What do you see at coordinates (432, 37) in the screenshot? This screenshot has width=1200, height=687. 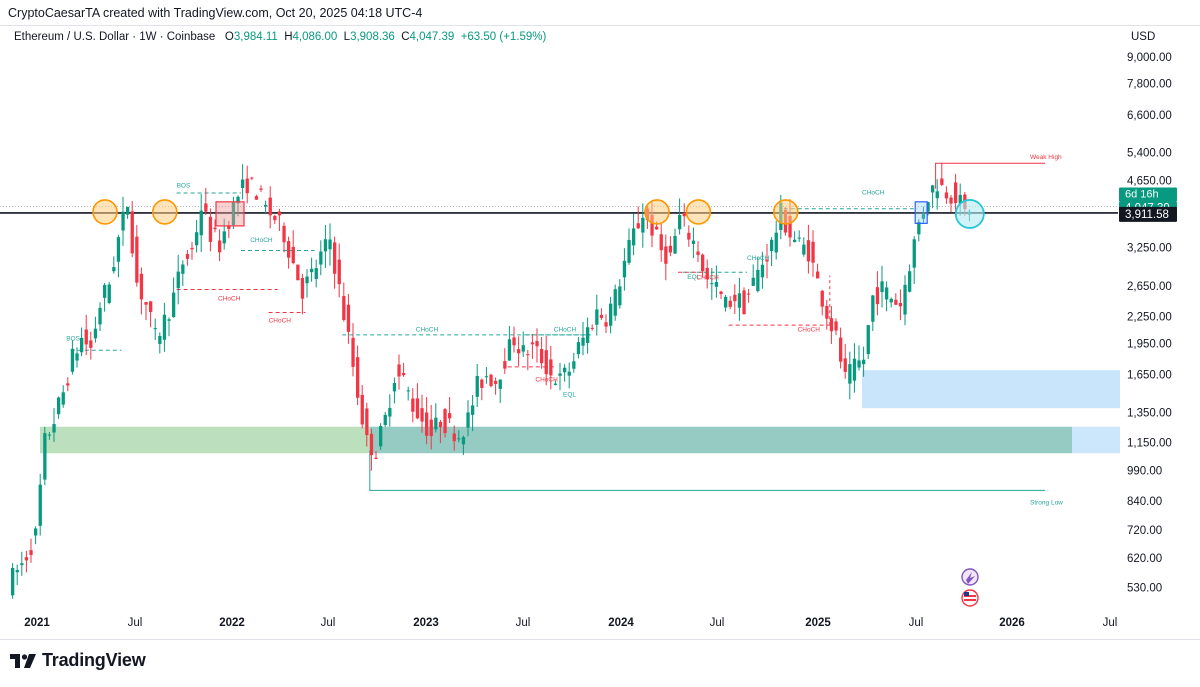 I see `close-value: 4,047.39` at bounding box center [432, 37].